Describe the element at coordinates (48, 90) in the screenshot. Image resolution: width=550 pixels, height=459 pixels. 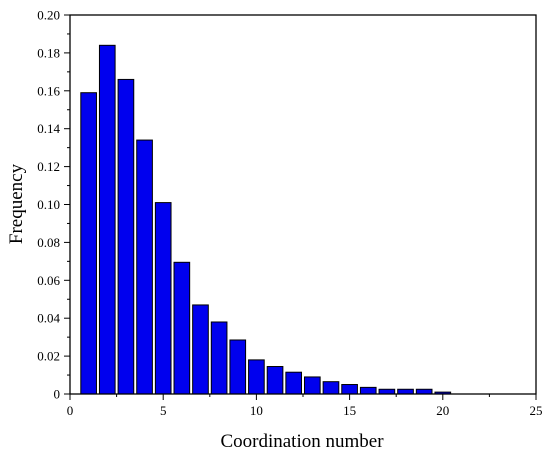
I see `y-tick-label: 0.16` at that location.